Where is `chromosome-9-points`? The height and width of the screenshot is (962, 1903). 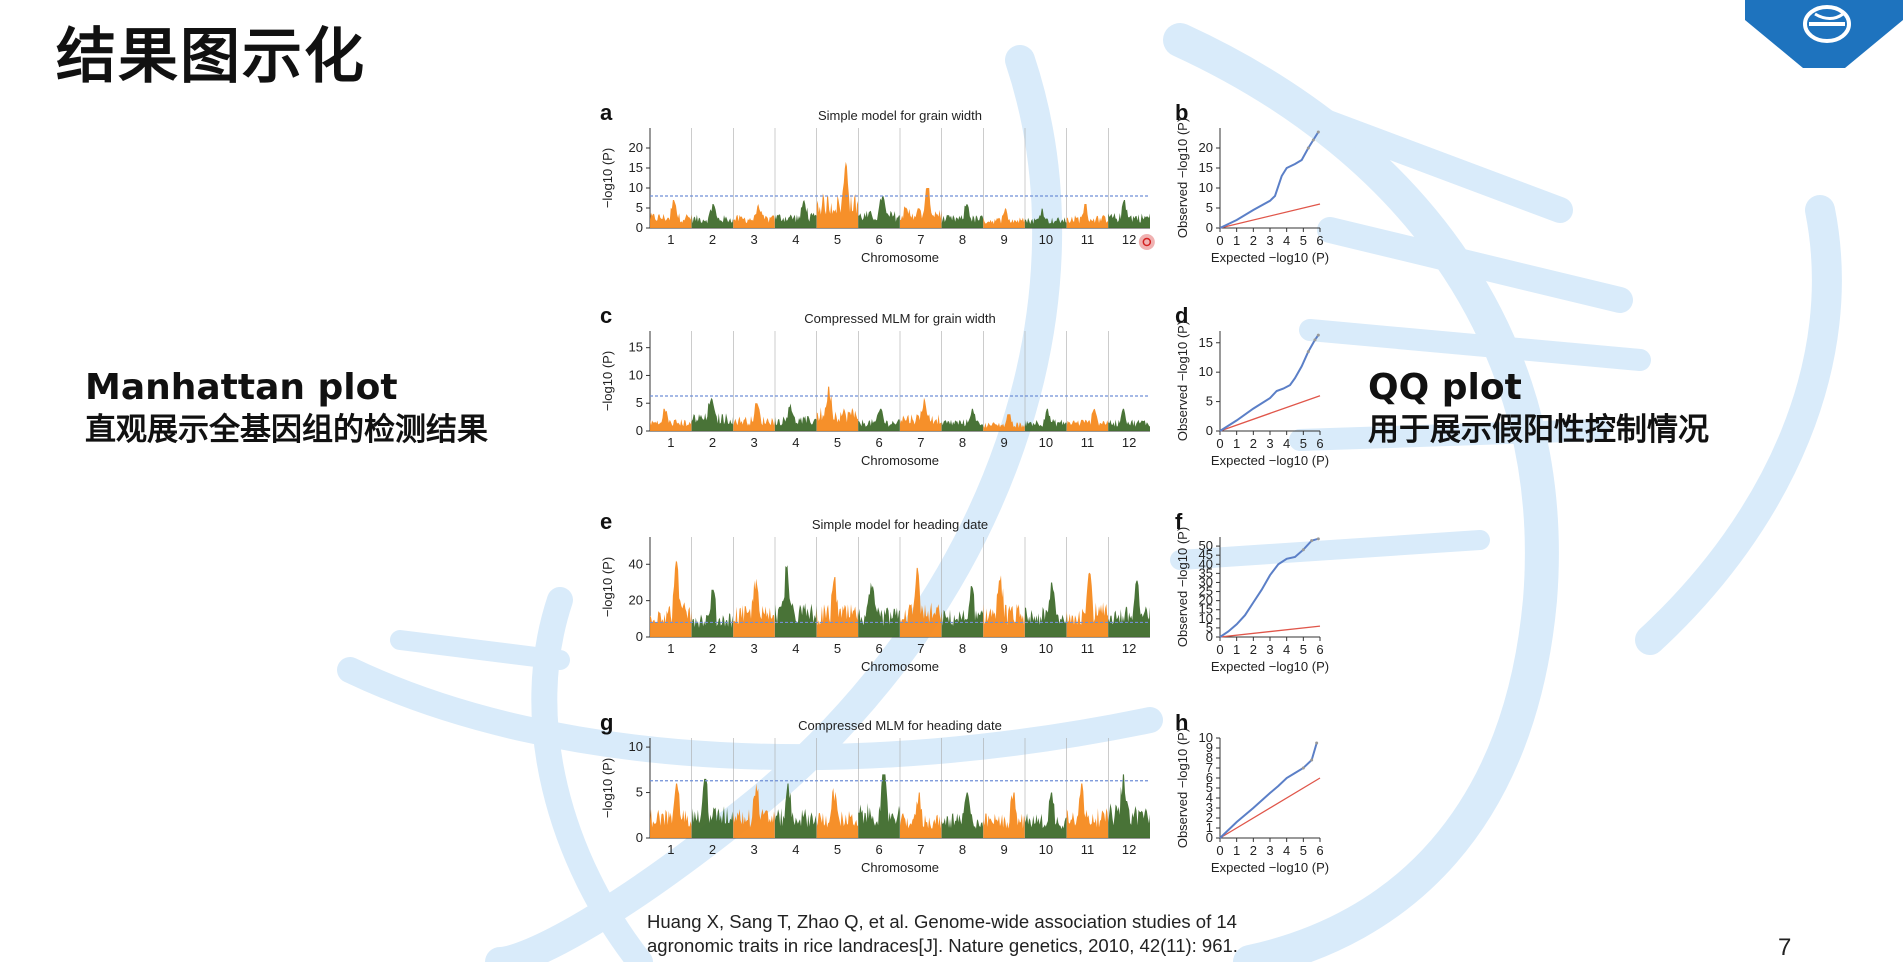
chromosome-9-points is located at coordinates (1004, 815).